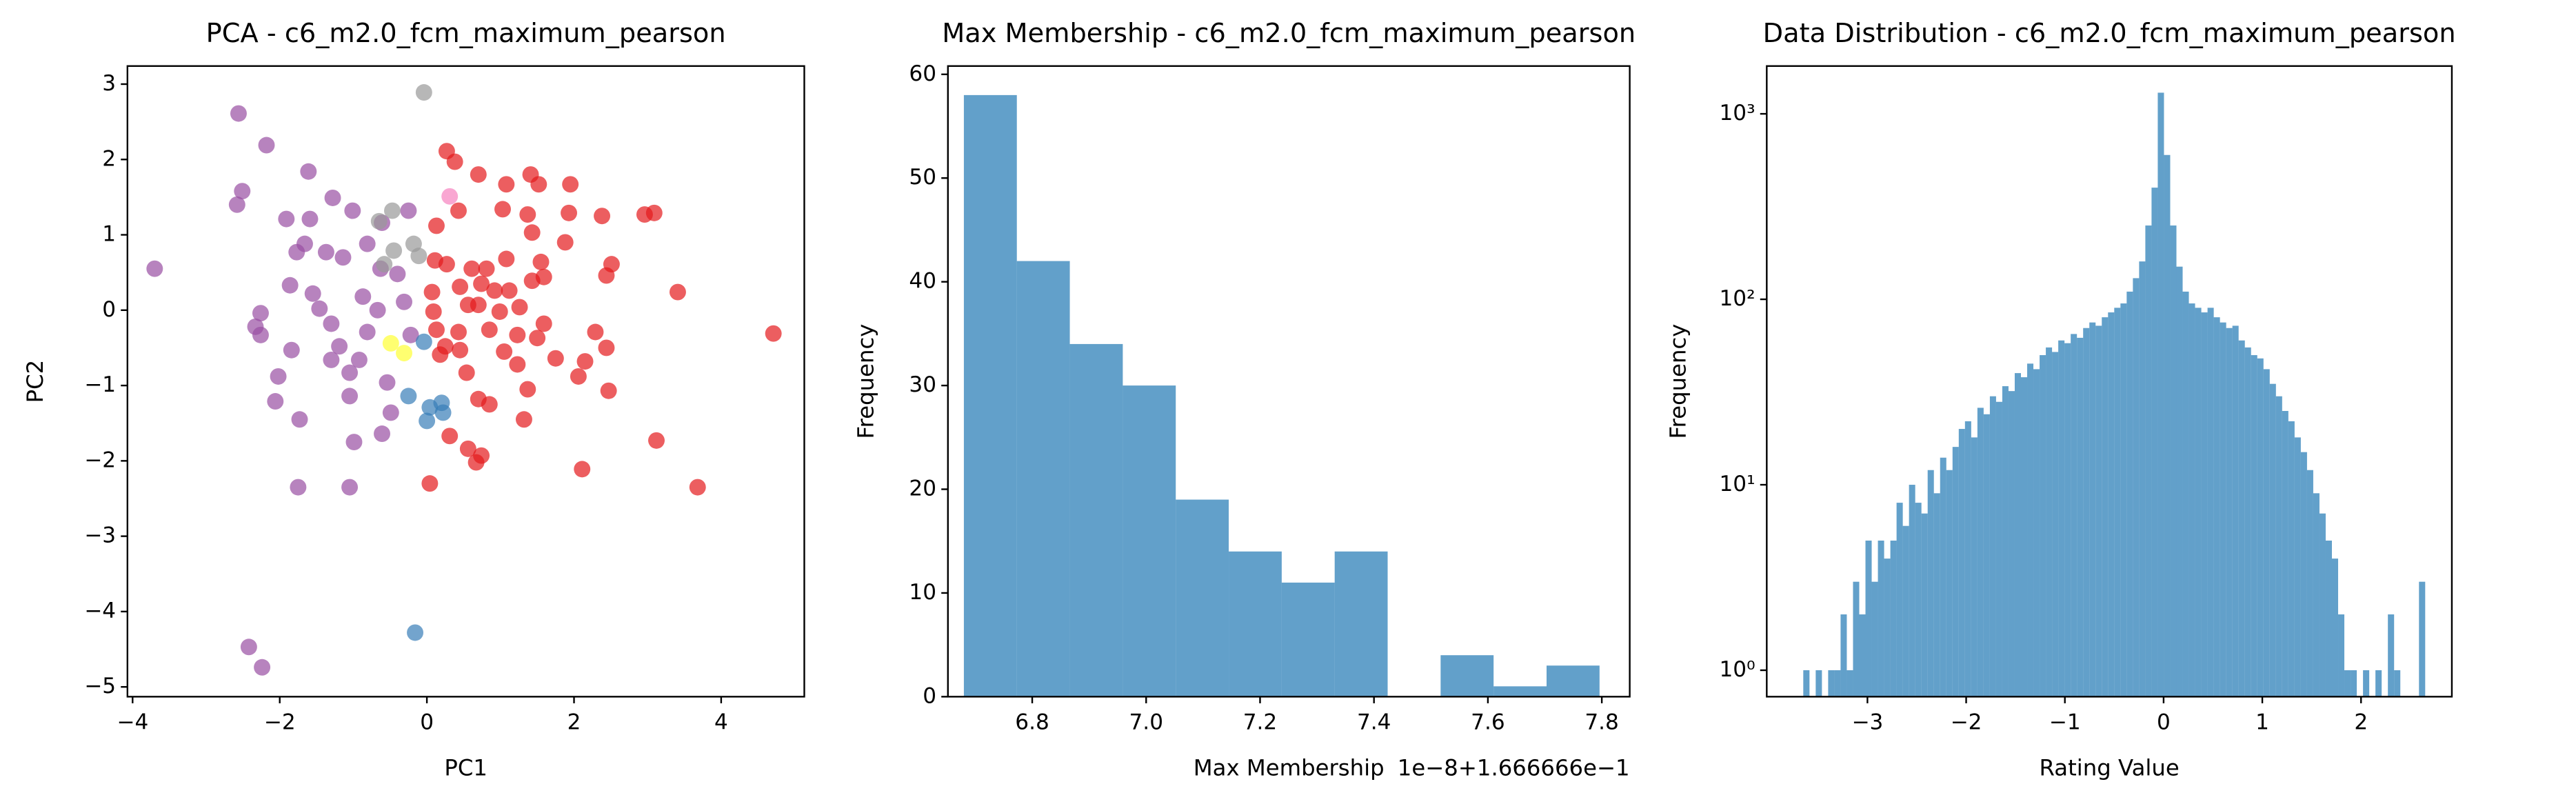 The height and width of the screenshot is (804, 2576). I want to click on y-tick-label: −5, so click(100, 686).